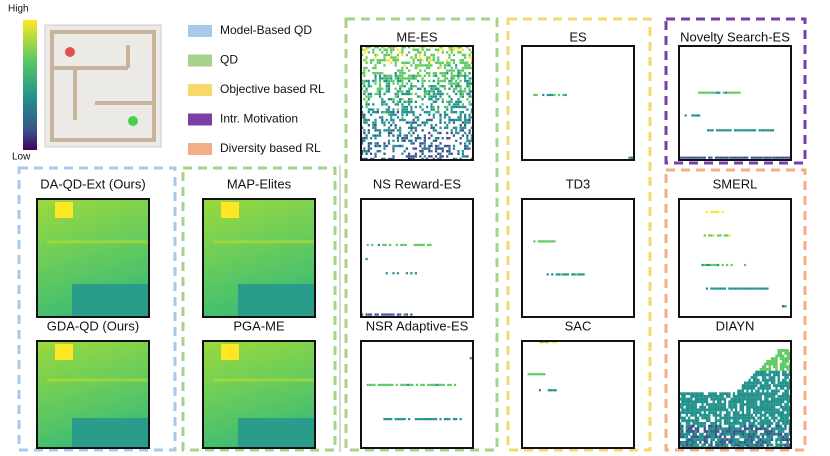  Describe the element at coordinates (18, 9) in the screenshot. I see `colorbar-high: High` at that location.